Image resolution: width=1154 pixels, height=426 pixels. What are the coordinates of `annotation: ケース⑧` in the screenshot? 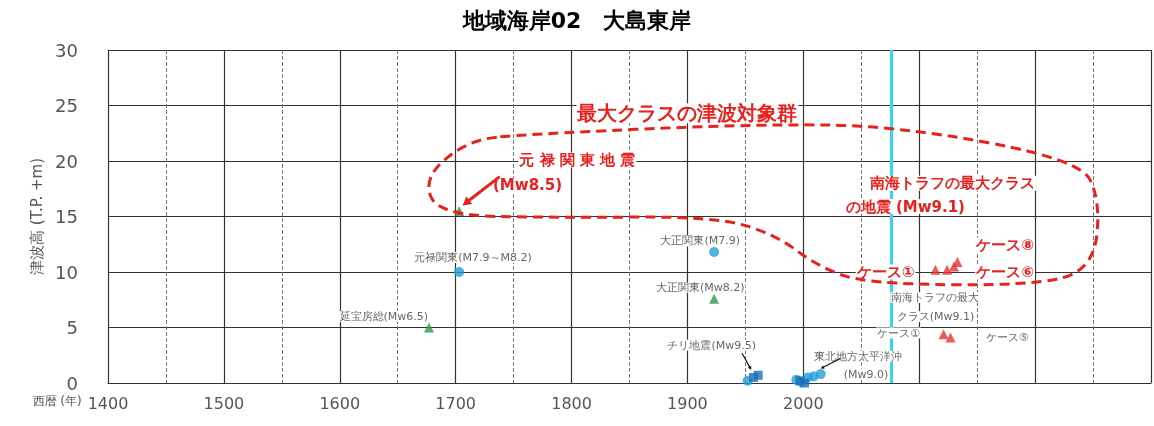 It's located at (1004, 245).